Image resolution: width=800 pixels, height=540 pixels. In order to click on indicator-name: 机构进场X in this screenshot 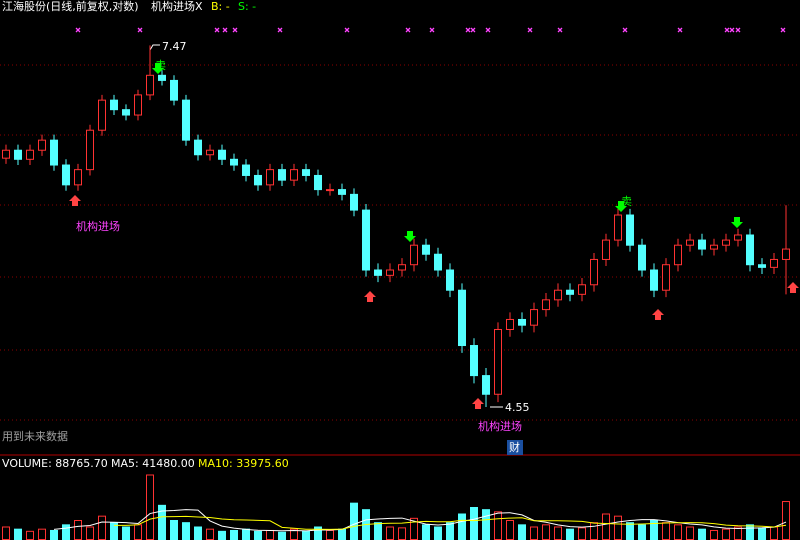, I will do `click(177, 6)`.